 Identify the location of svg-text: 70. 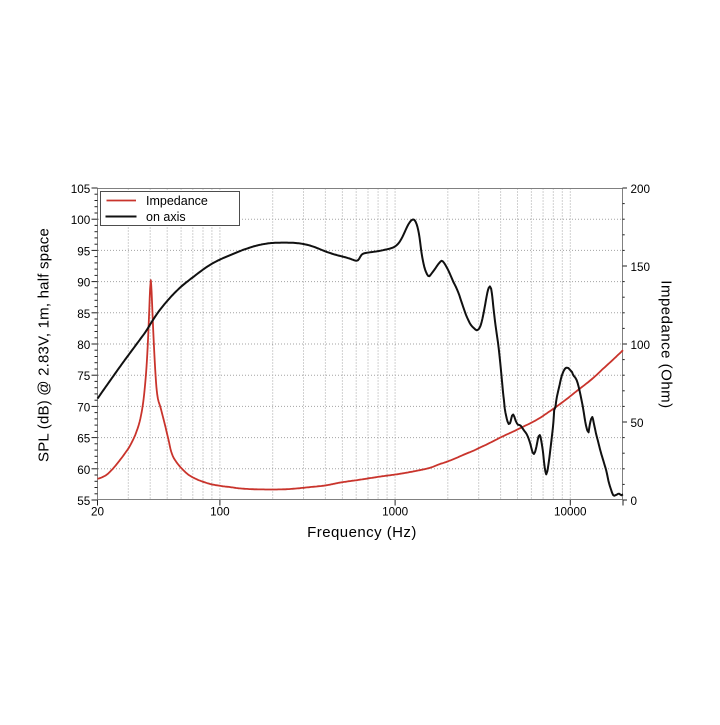
(84, 407).